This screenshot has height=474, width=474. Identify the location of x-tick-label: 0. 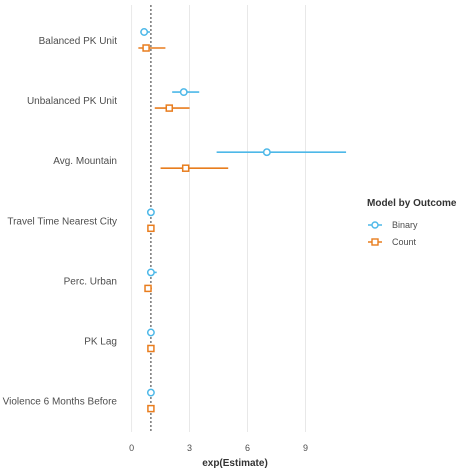
(131, 448).